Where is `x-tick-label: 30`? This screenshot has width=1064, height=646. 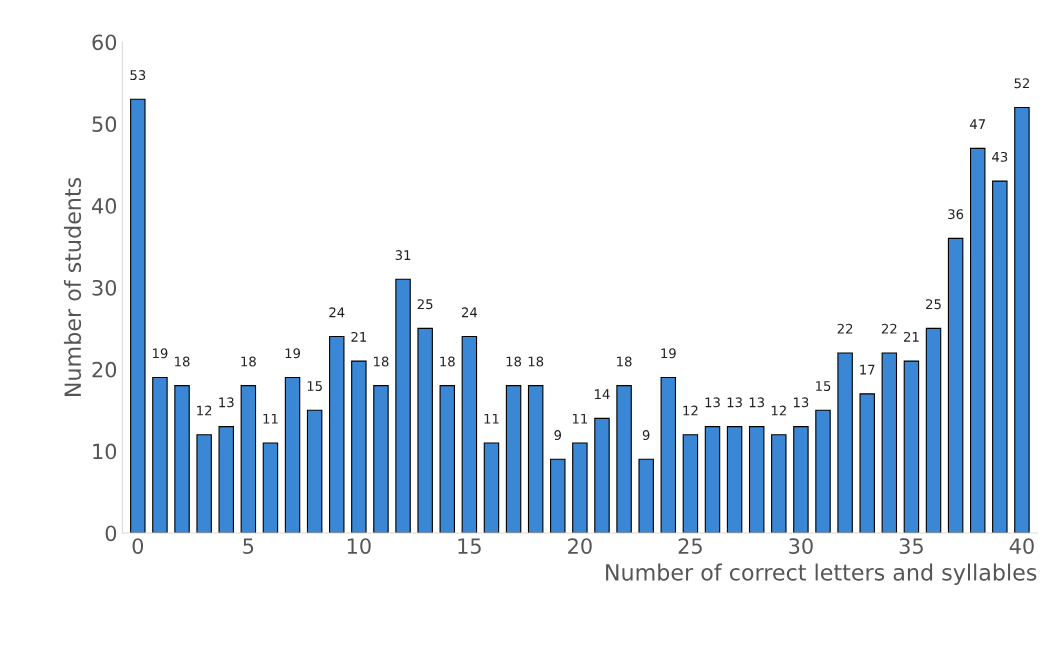
x-tick-label: 30 is located at coordinates (801, 546).